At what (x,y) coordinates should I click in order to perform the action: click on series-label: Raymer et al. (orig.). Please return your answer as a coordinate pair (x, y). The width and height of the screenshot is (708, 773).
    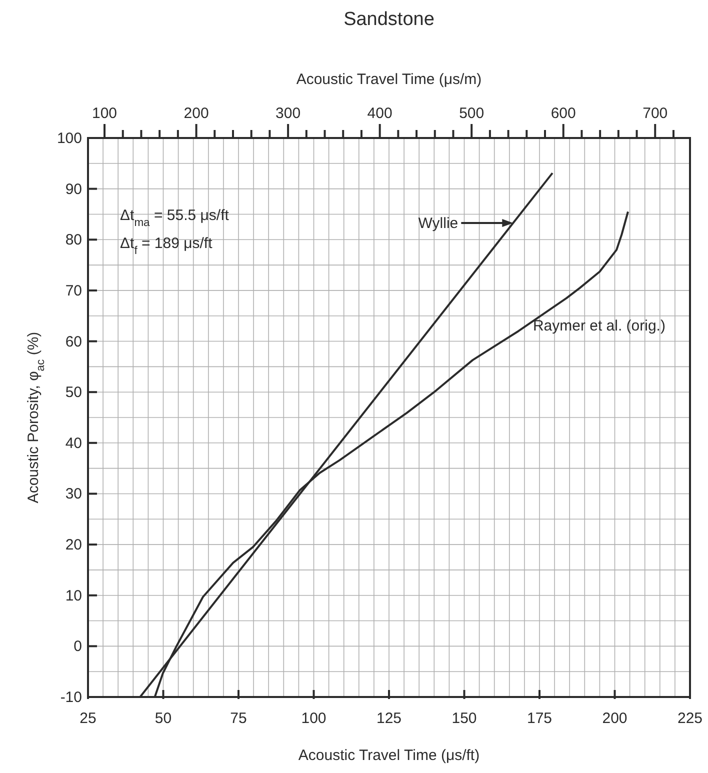
    Looking at the image, I should click on (599, 325).